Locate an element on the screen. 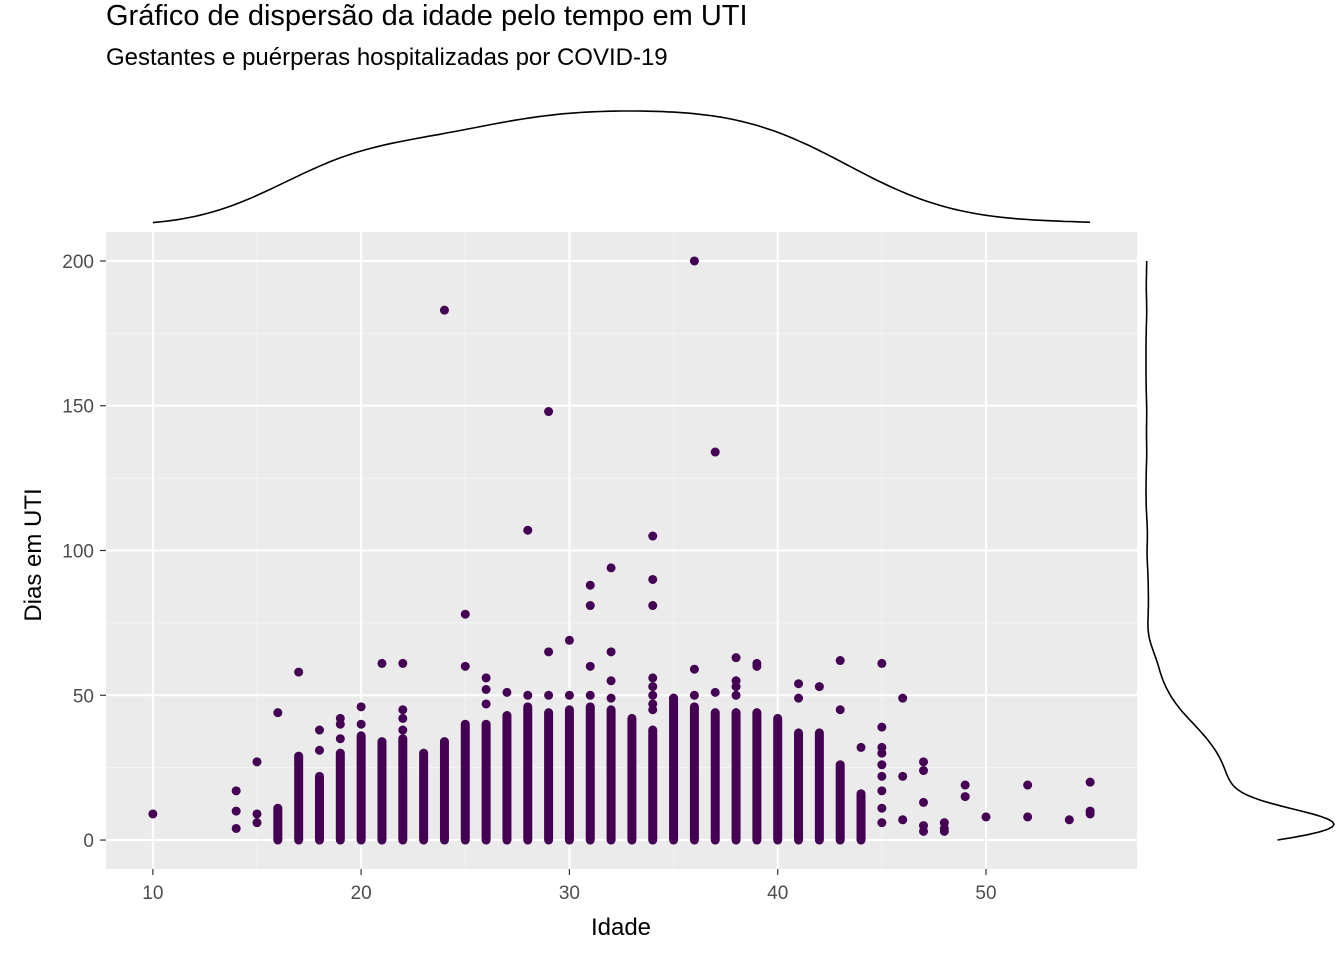 This screenshot has height=960, width=1344. y-axis-title: Dias em UTI is located at coordinates (33, 554).